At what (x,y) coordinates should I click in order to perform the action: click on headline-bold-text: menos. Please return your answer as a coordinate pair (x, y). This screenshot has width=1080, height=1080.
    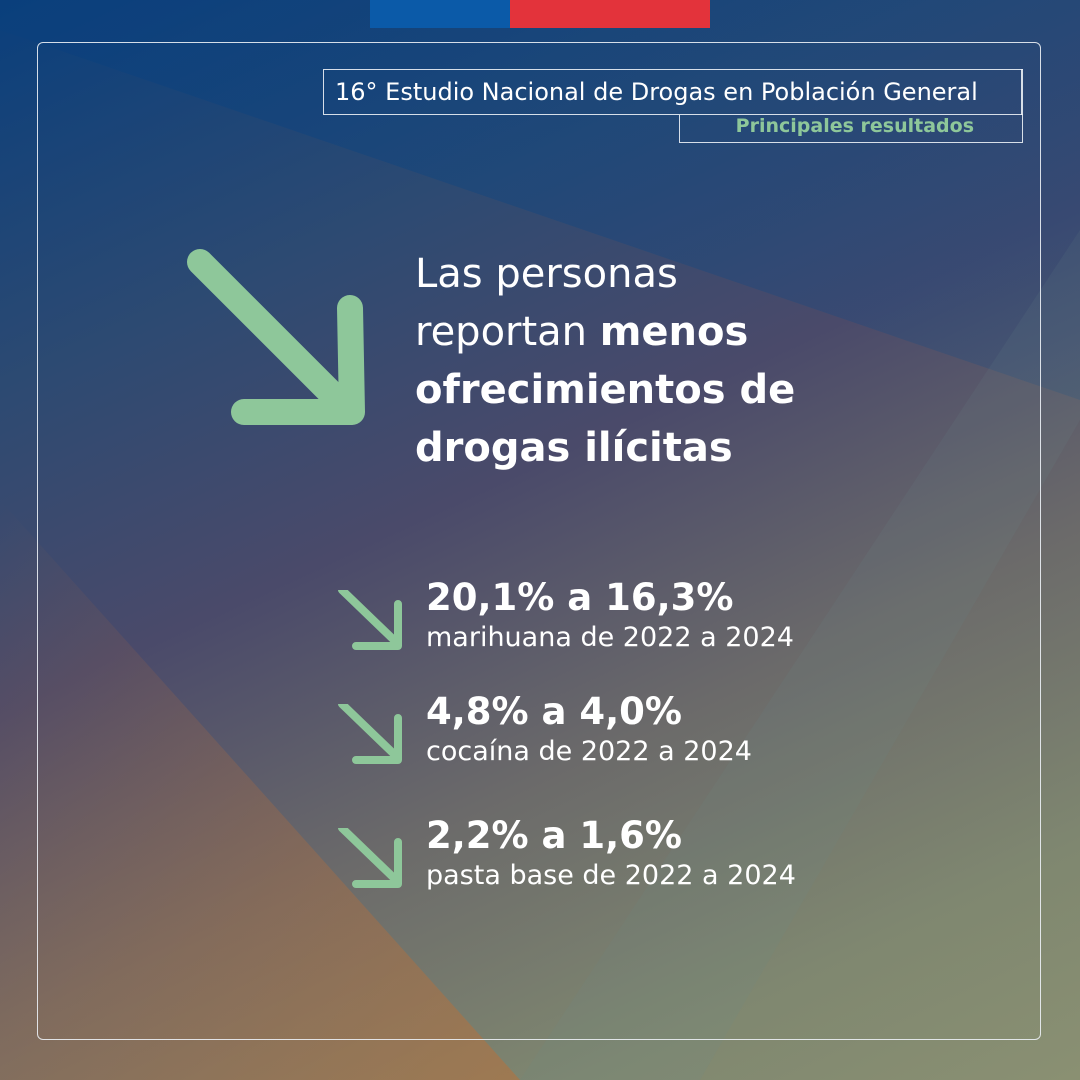
    Looking at the image, I should click on (674, 332).